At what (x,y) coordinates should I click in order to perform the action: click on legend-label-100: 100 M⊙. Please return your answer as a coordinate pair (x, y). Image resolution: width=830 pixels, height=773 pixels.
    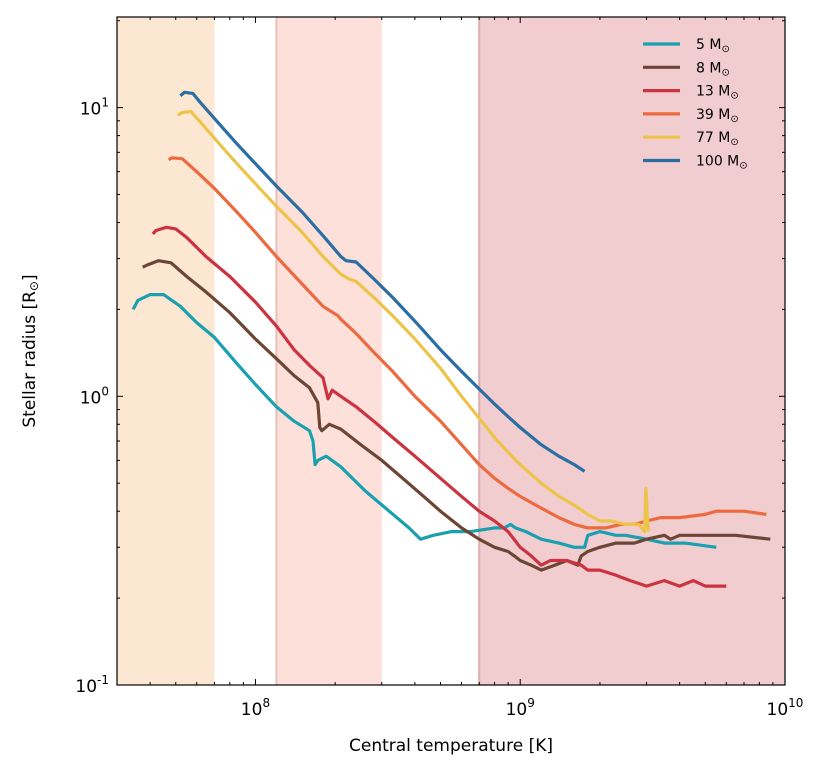
    Looking at the image, I should click on (722, 163).